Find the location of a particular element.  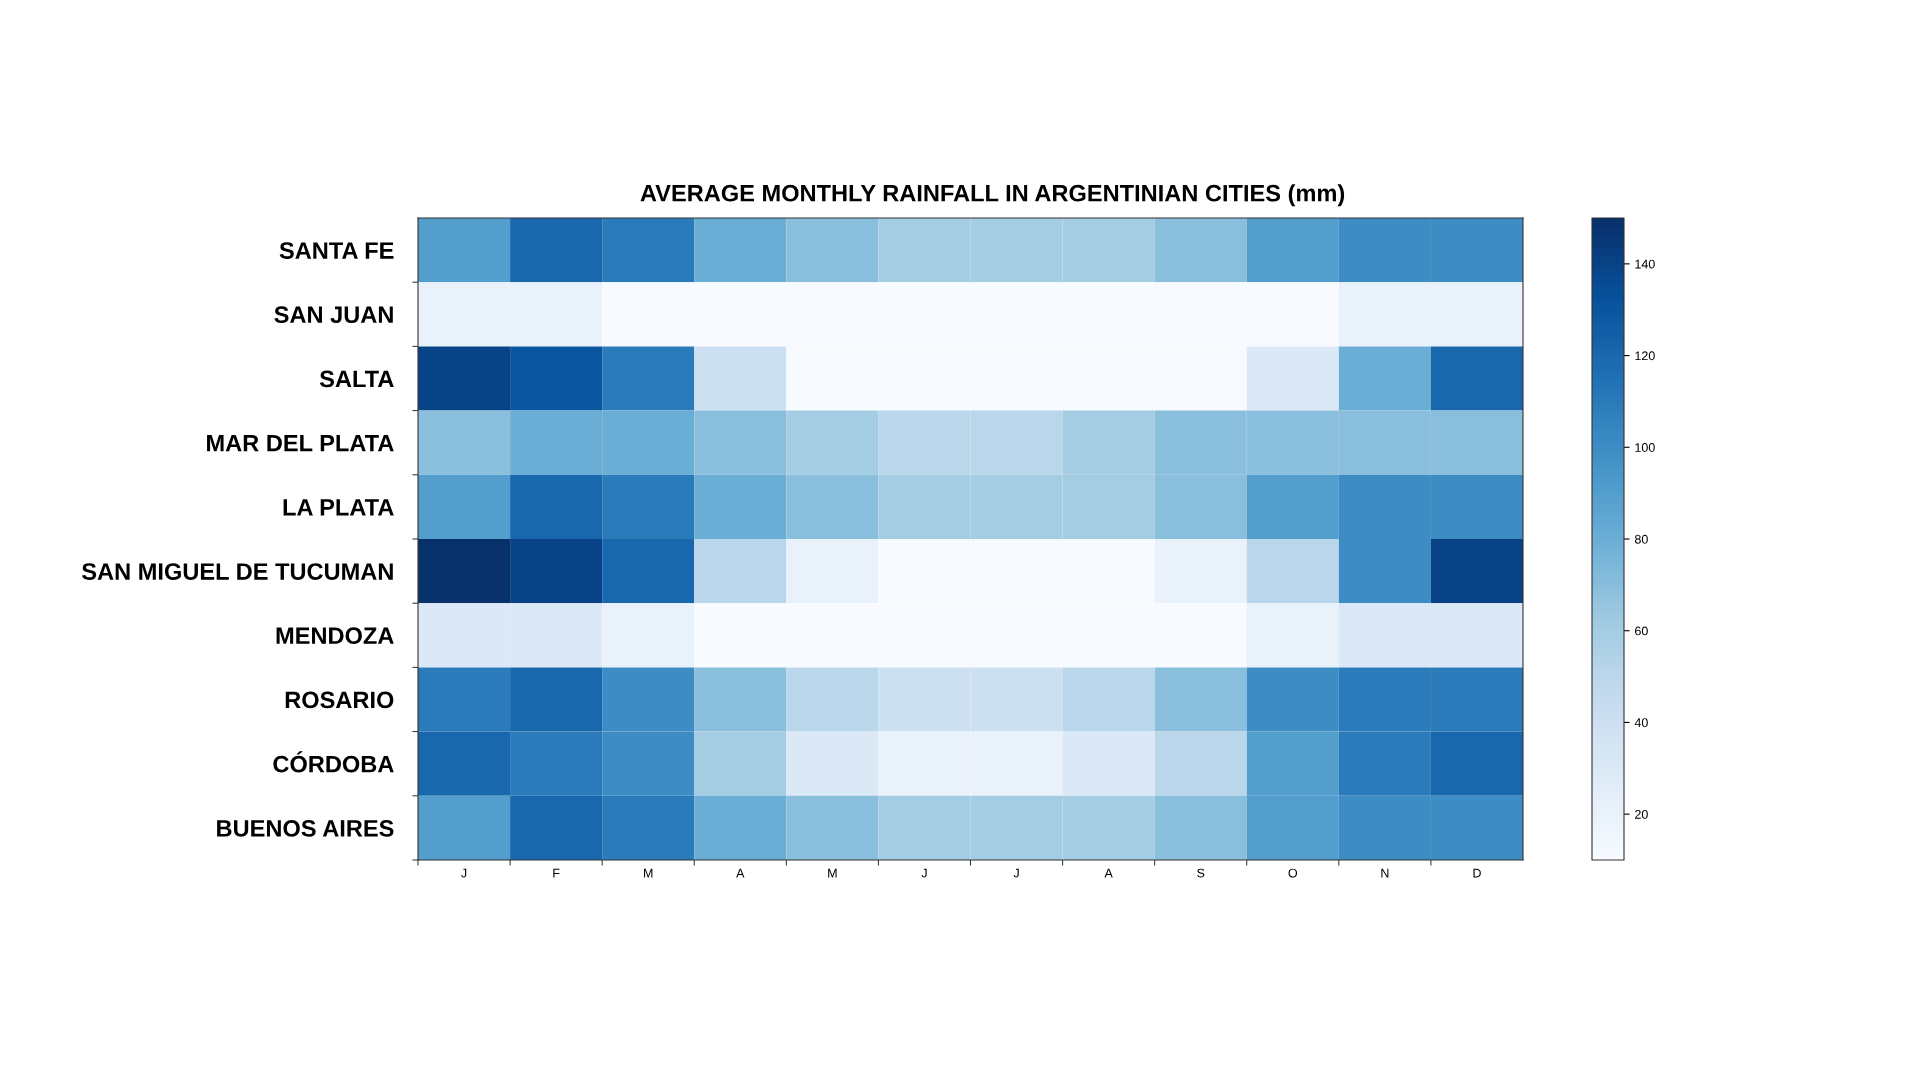

y-tick-label: ROSARIO is located at coordinates (339, 700).